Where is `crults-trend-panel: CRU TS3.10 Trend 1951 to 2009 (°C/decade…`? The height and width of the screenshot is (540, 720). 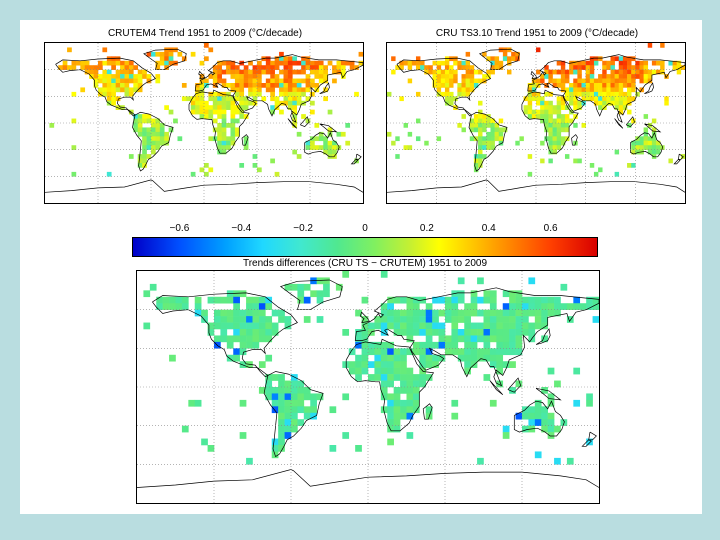 crults-trend-panel: CRU TS3.10 Trend 1951 to 2009 (°C/decade… is located at coordinates (537, 116).